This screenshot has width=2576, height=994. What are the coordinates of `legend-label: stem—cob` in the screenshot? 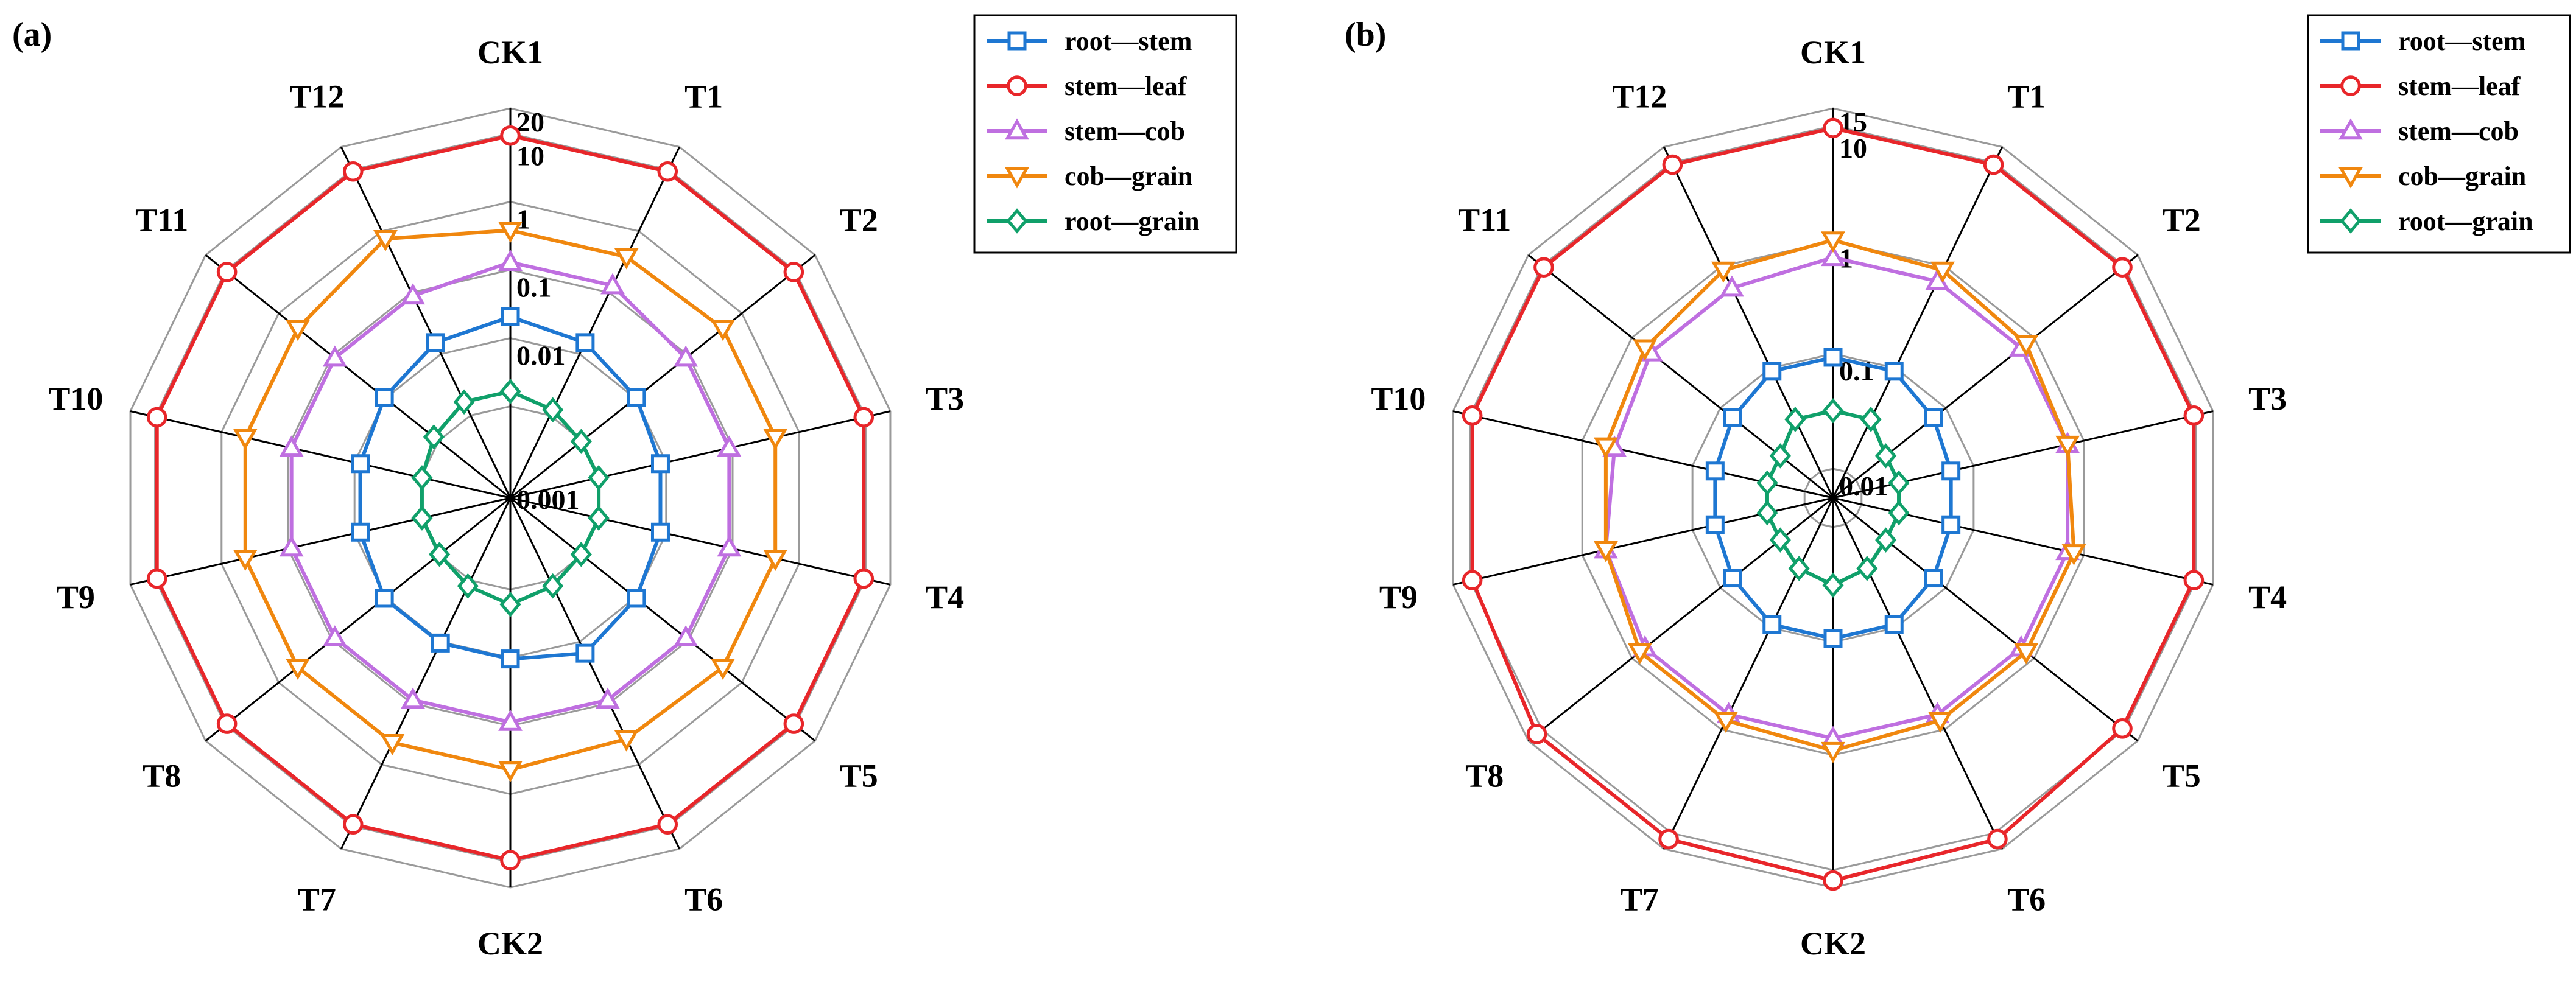 It's located at (2458, 131).